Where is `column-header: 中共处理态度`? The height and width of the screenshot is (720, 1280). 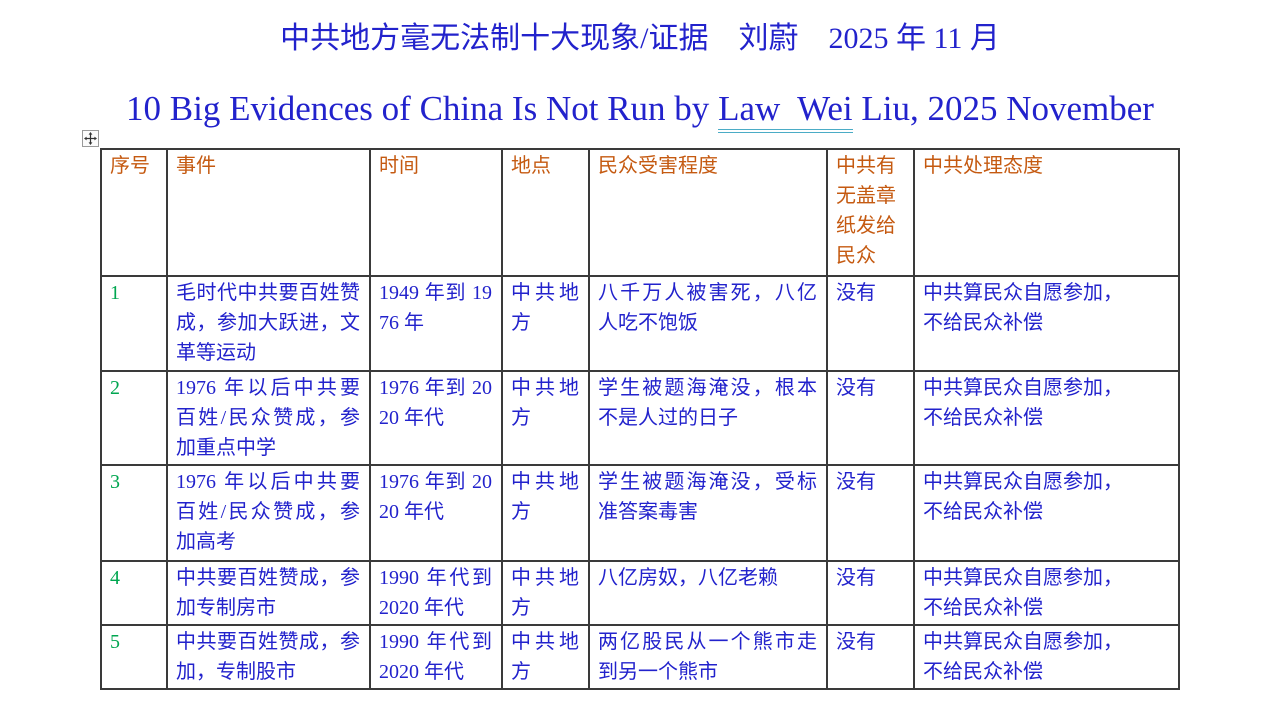
column-header: 中共处理态度 is located at coordinates (1046, 212).